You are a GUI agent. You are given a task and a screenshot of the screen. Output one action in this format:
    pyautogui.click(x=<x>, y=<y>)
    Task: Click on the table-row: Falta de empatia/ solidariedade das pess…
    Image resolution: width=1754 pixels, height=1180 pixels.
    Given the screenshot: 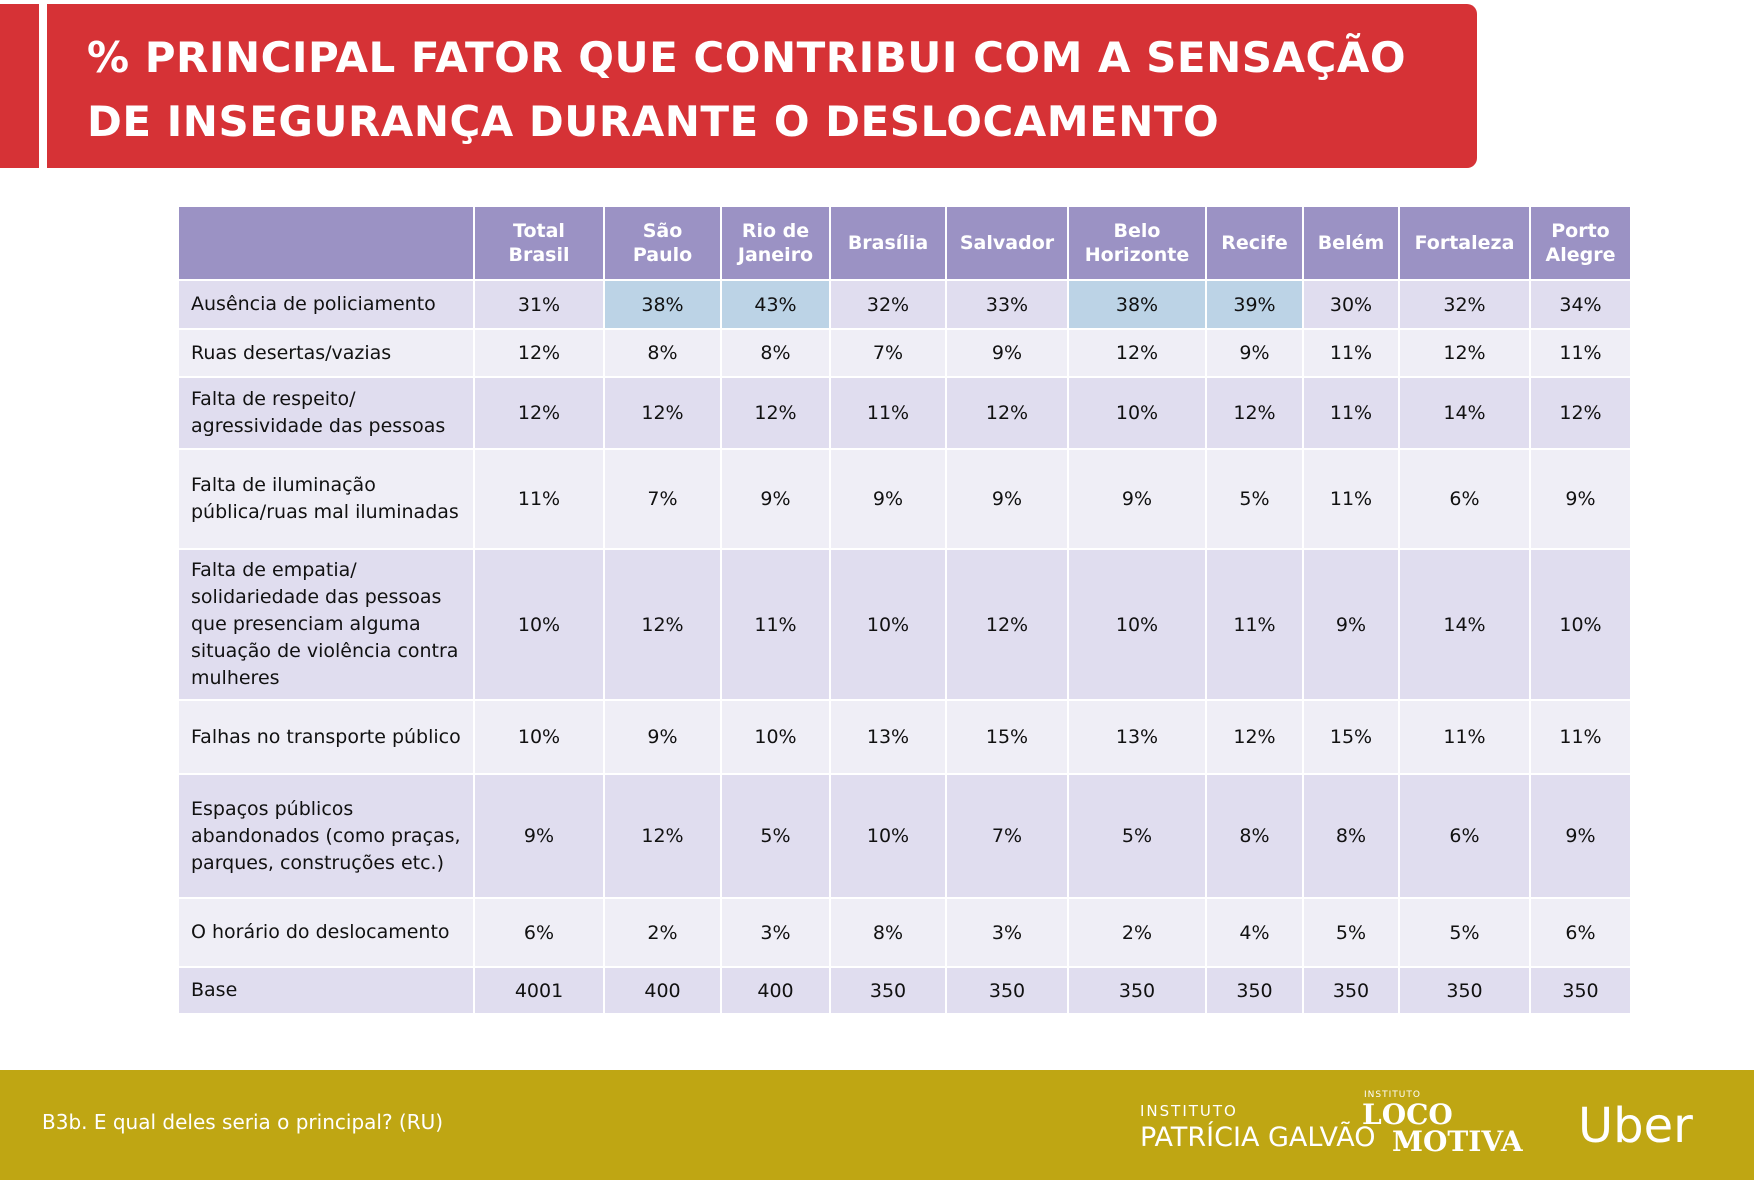 What is the action you would take?
    pyautogui.click(x=904, y=624)
    